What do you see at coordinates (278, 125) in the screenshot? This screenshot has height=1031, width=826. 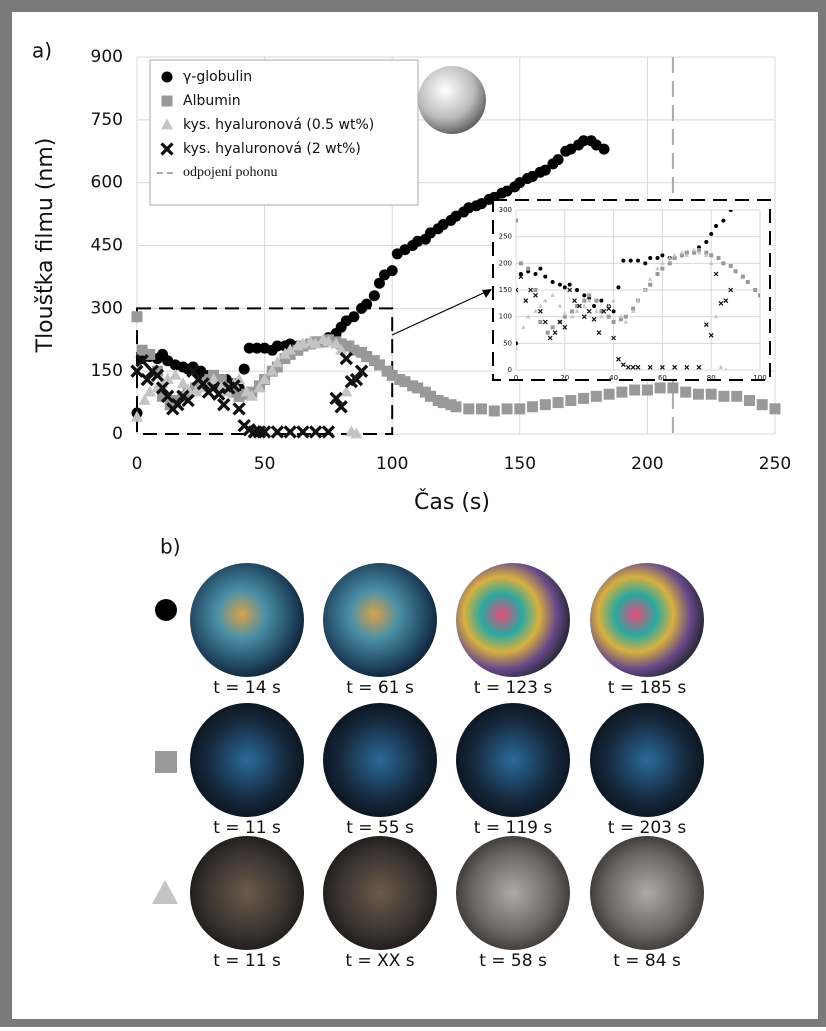 I see `legend-label: kys. hyaluronová (0.5 wt%)` at bounding box center [278, 125].